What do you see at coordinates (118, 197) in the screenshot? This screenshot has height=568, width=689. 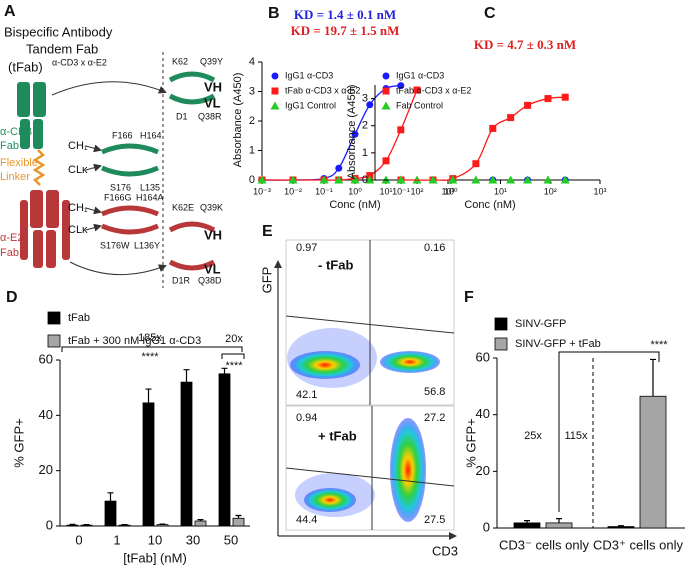 I see `residue: F166G` at bounding box center [118, 197].